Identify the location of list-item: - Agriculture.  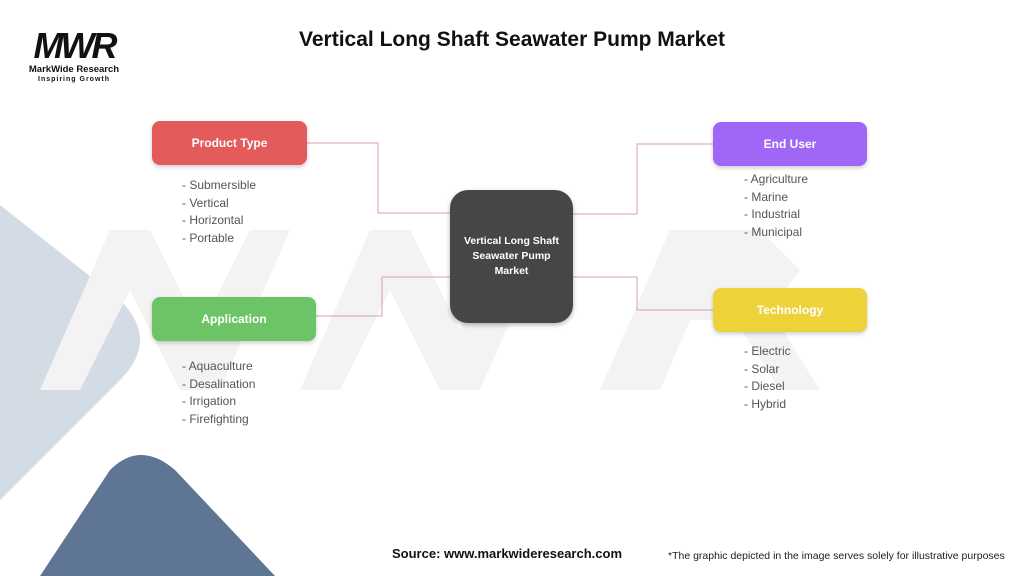
(776, 179).